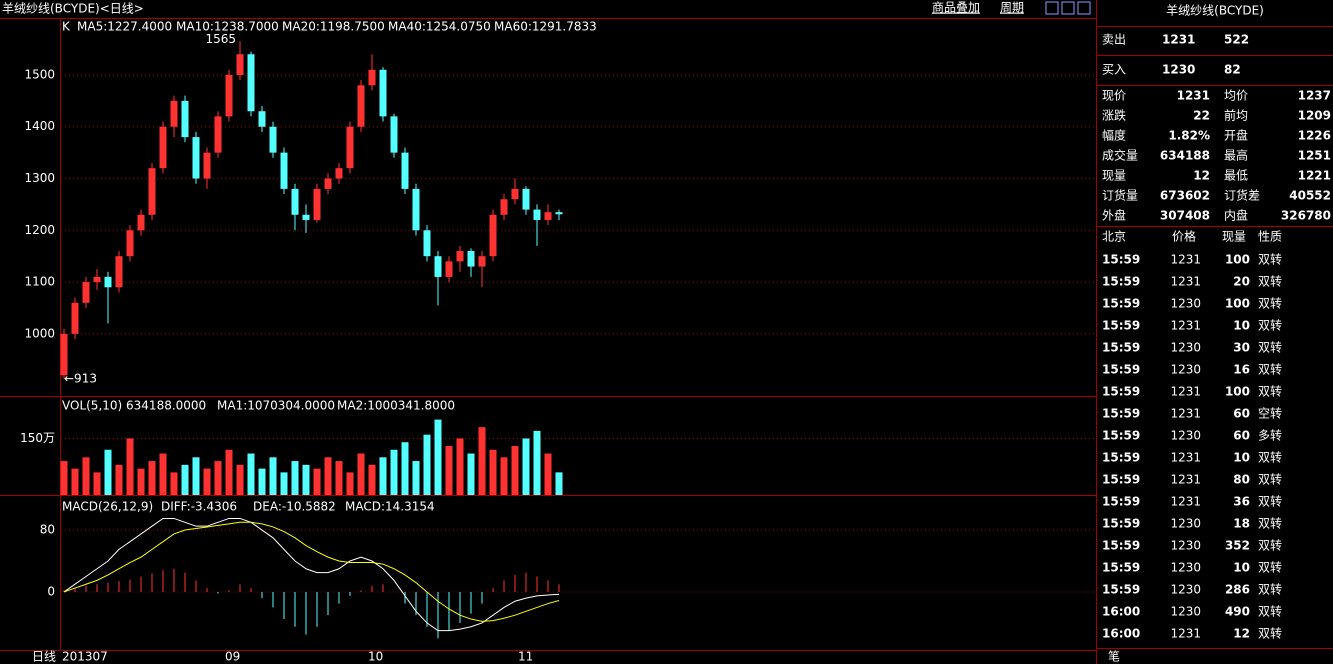  What do you see at coordinates (1114, 176) in the screenshot?
I see `quote-label: 现量` at bounding box center [1114, 176].